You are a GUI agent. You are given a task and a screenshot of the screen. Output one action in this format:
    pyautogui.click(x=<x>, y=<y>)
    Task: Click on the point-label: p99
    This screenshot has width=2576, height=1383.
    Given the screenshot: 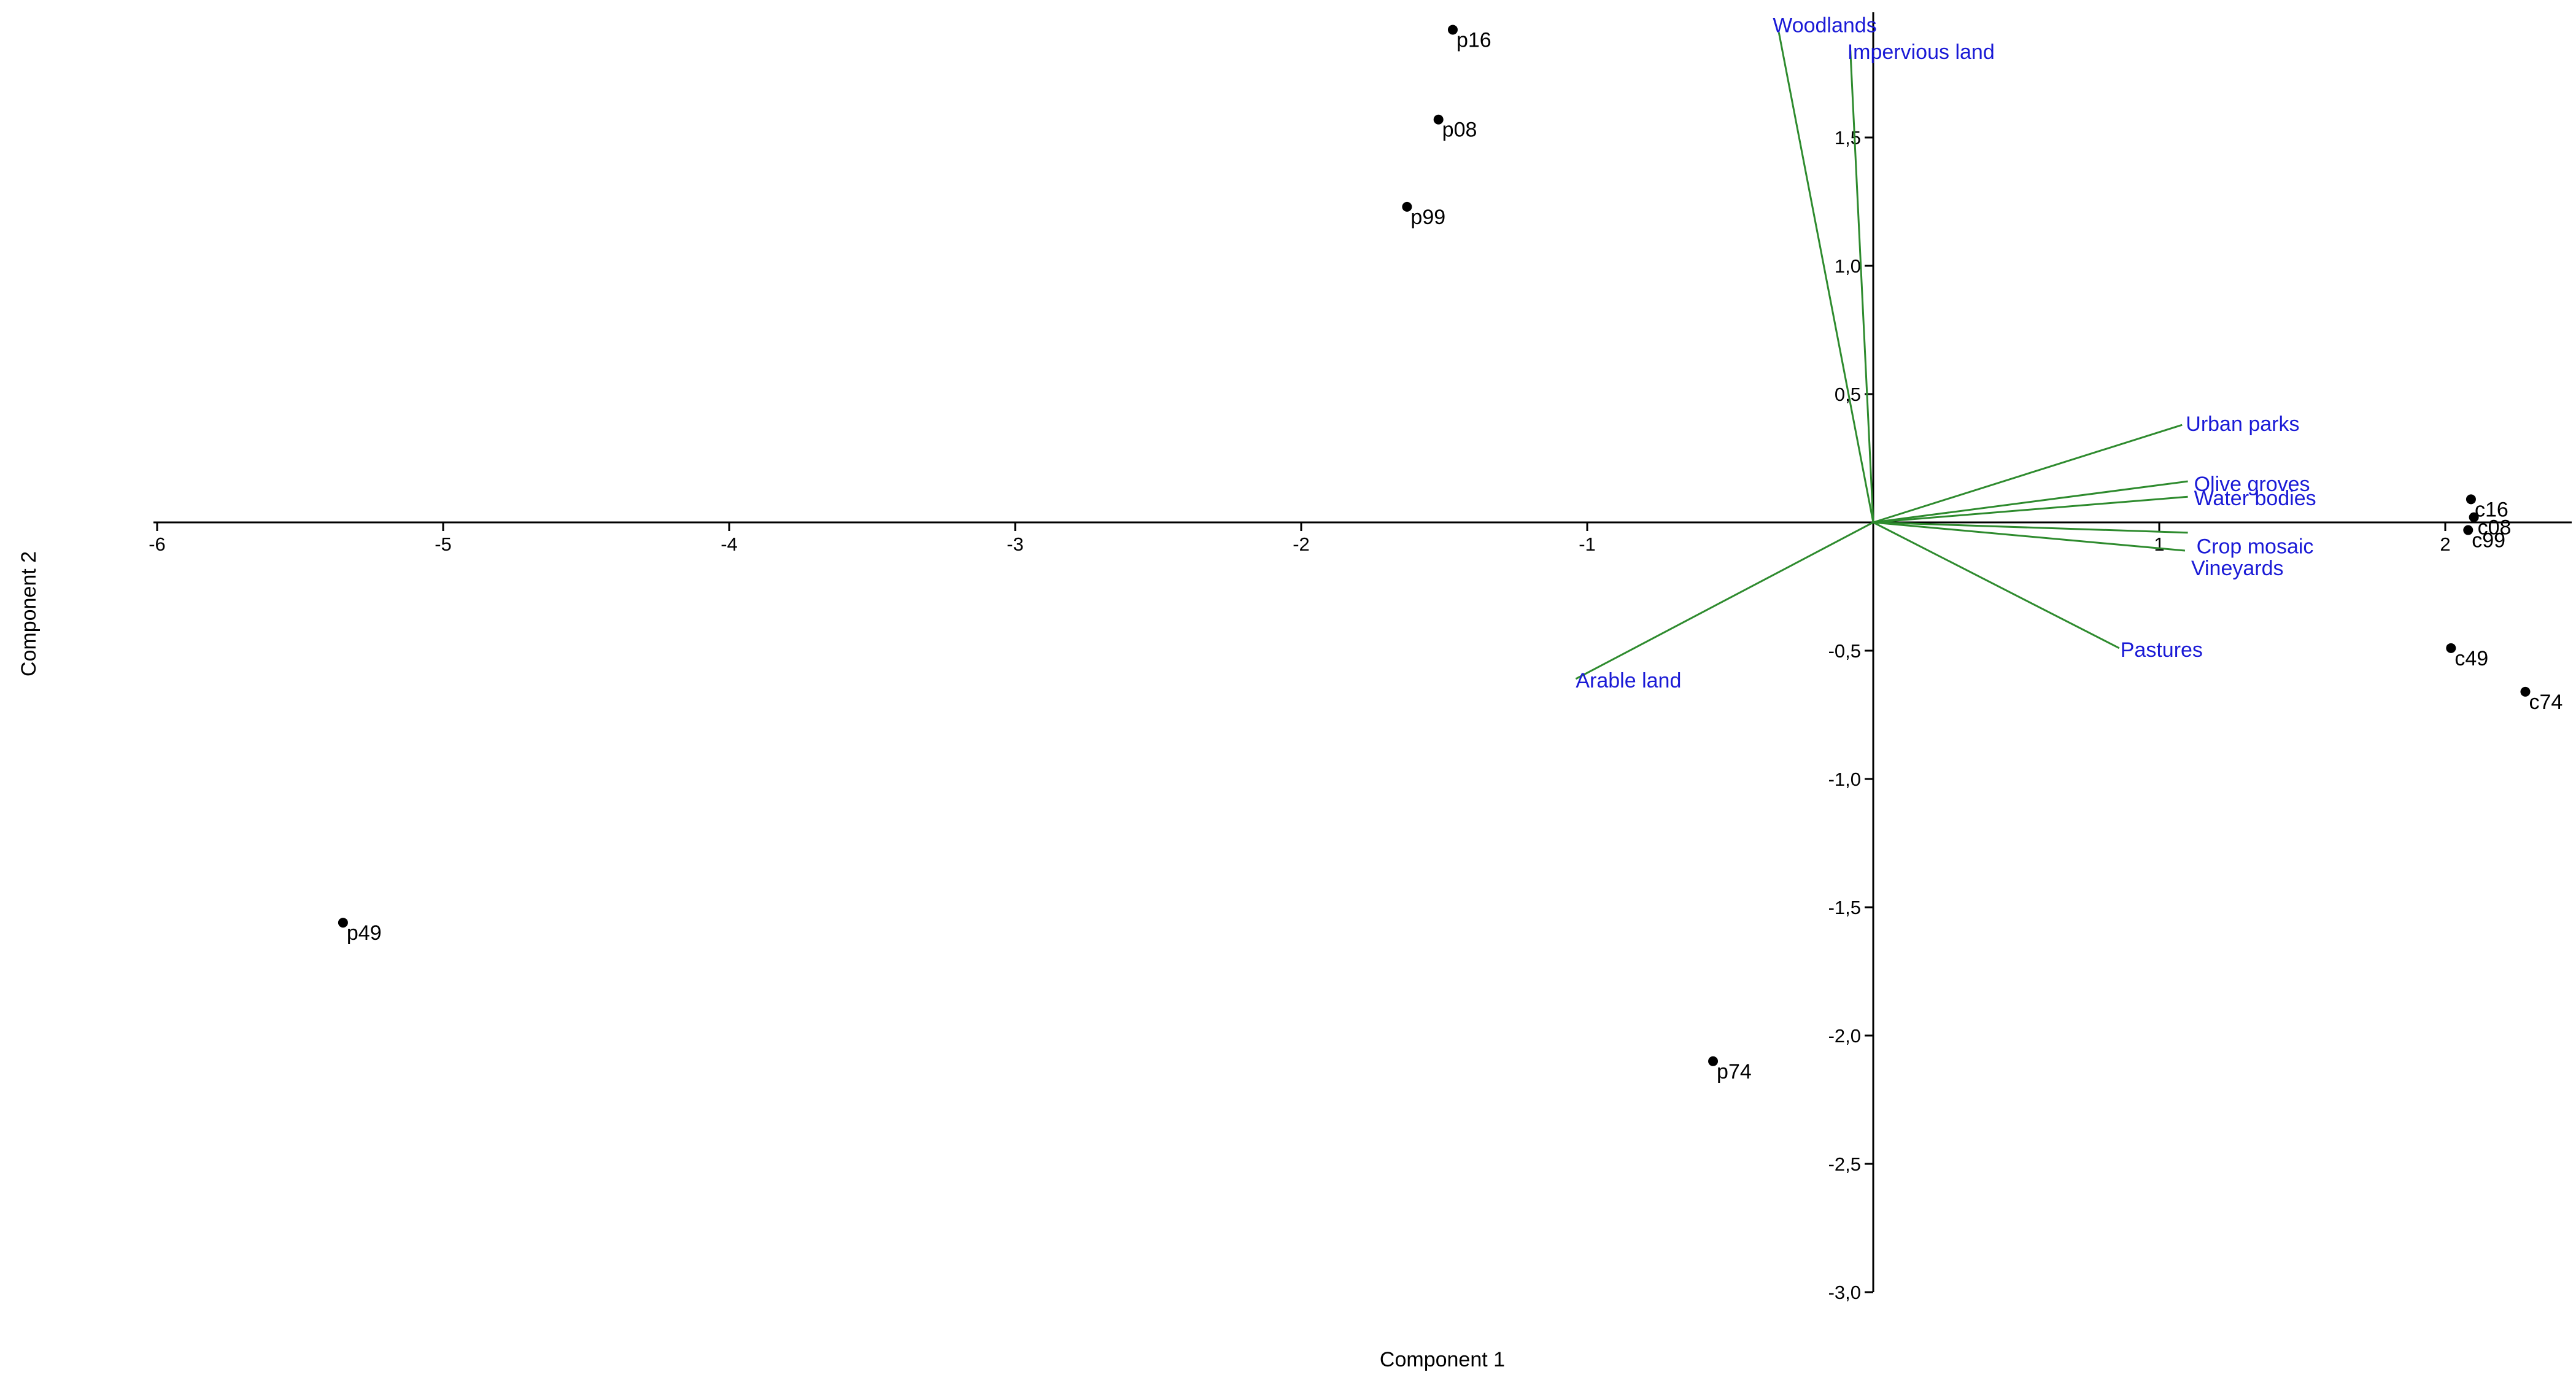 What is the action you would take?
    pyautogui.click(x=1427, y=217)
    